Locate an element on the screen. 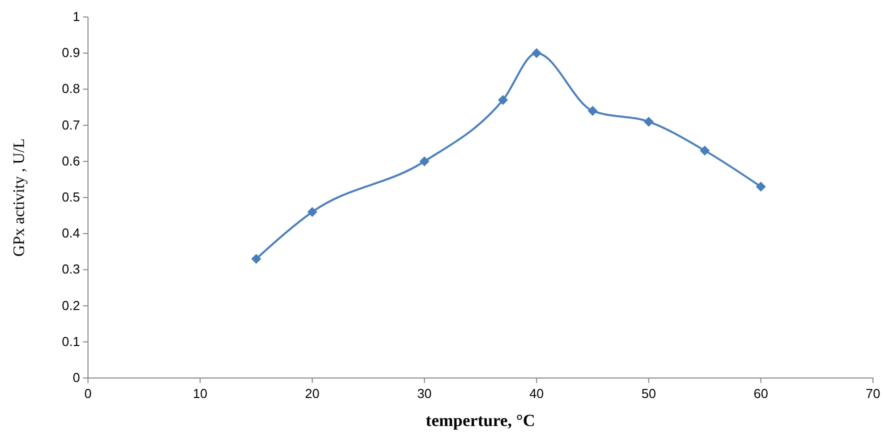 The width and height of the screenshot is (885, 434). y-tick-label: 0.7 is located at coordinates (71, 124).